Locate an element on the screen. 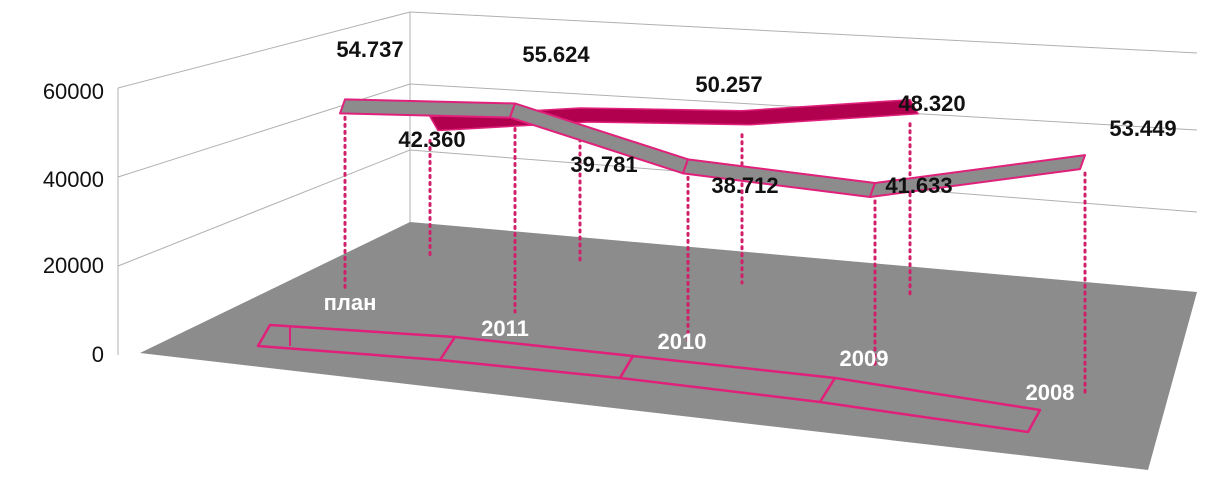 This screenshot has height=477, width=1206. back-value-label: 39.781 is located at coordinates (603, 164).